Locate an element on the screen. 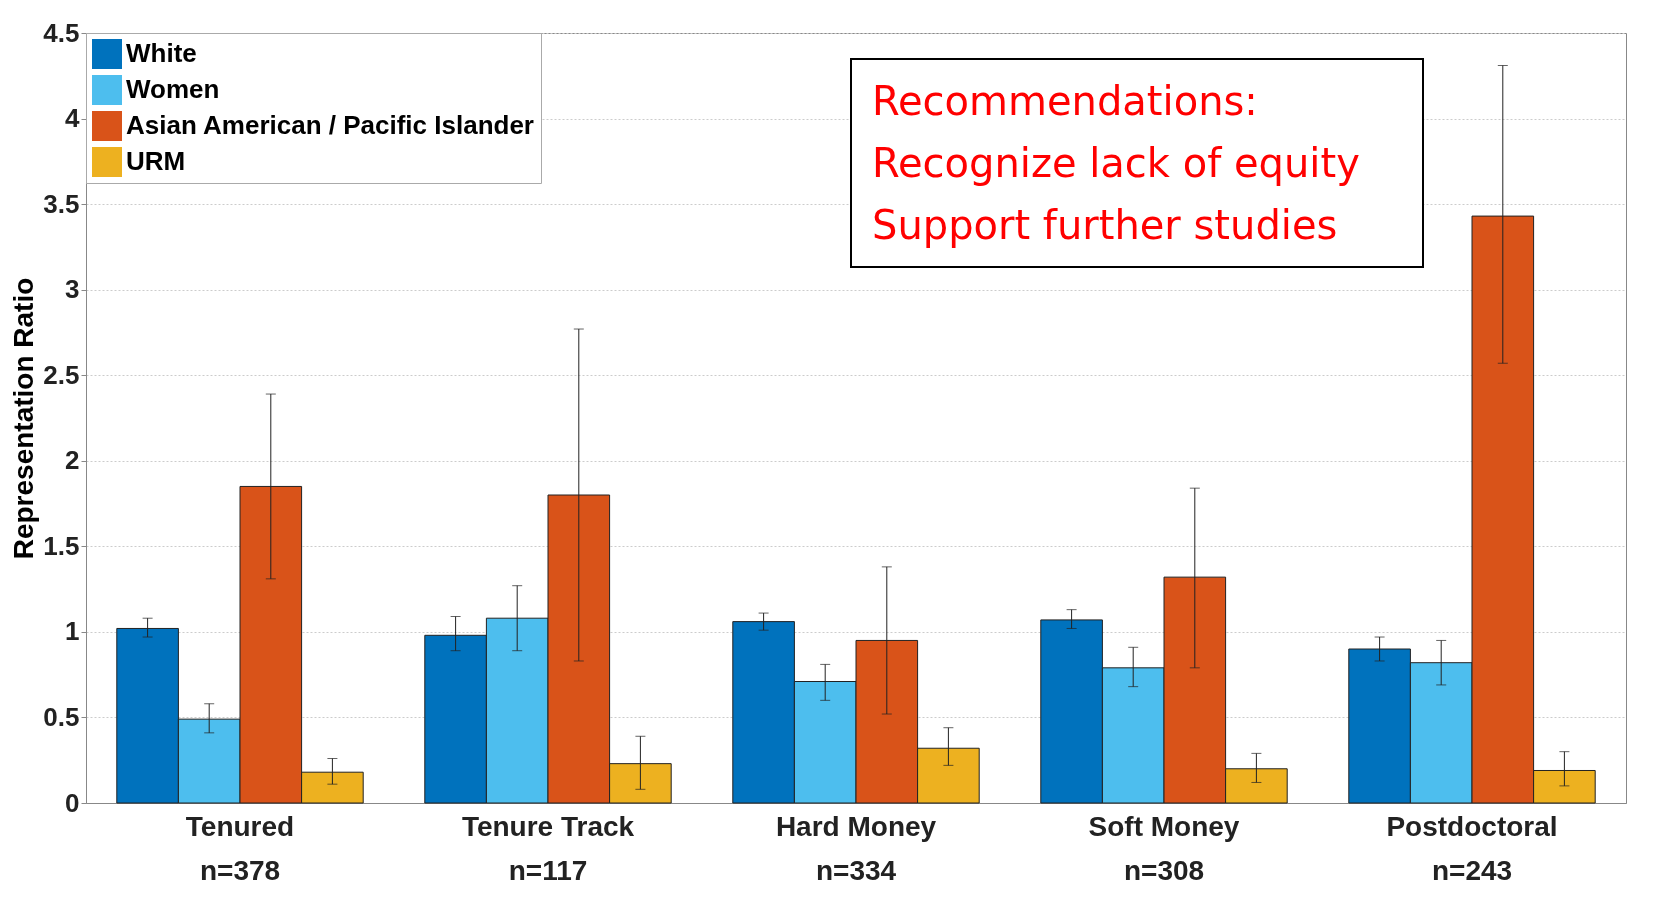  y-tick-label: 2 is located at coordinates (72, 460).